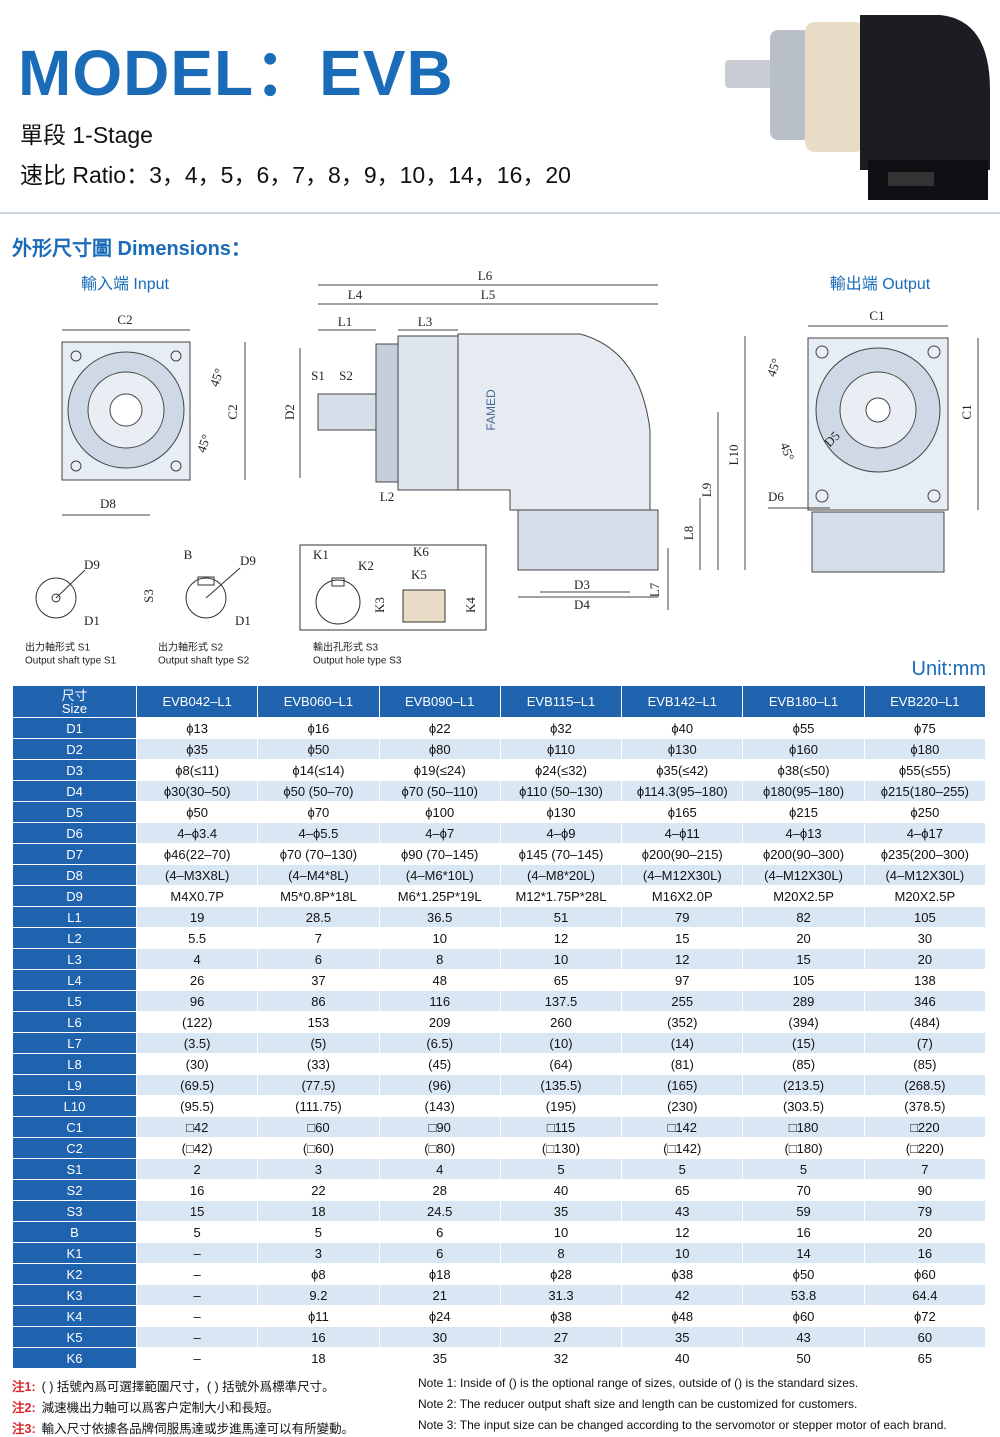 The width and height of the screenshot is (1000, 1437). Describe the element at coordinates (74, 1295) in the screenshot. I see `row-label: K3` at that location.